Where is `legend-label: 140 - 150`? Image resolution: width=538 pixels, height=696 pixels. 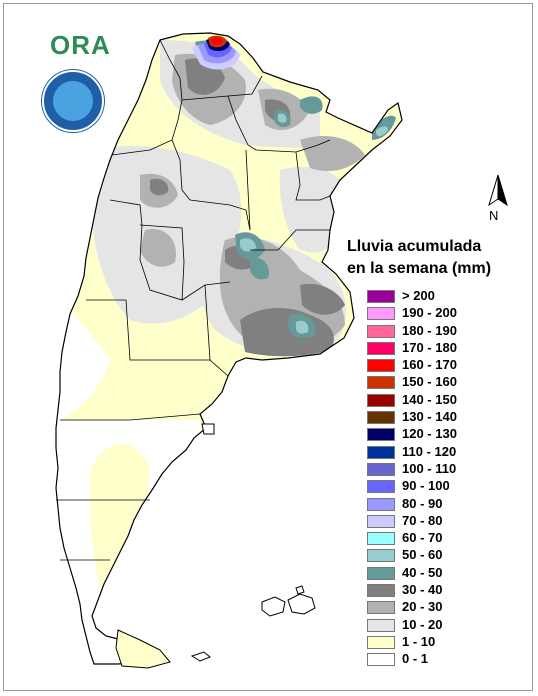 legend-label: 140 - 150 is located at coordinates (429, 399).